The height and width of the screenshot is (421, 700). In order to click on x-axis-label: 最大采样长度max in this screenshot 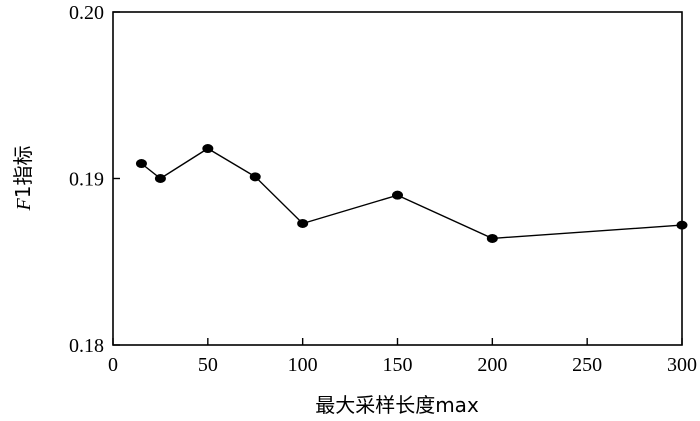, I will do `click(397, 405)`.